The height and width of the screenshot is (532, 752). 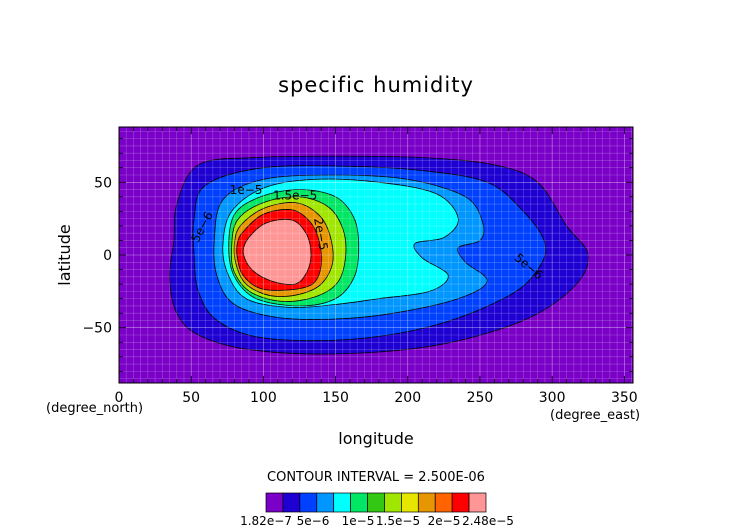 I want to click on y-unit-label: (degree_north), so click(x=94, y=408).